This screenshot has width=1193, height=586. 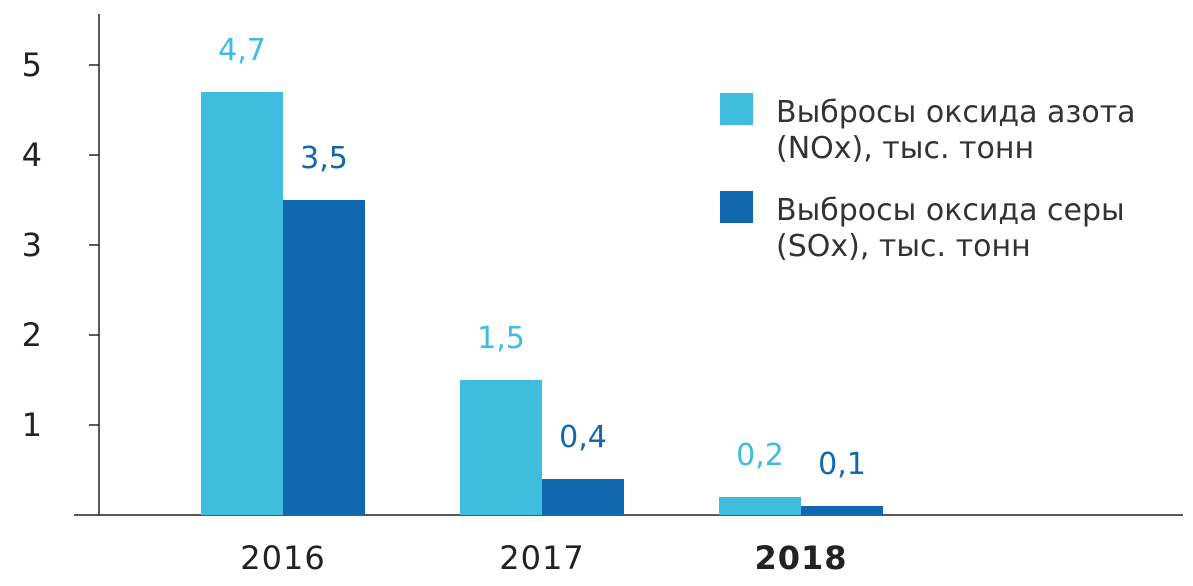 I want to click on x-tick-label: 2018, so click(x=800, y=558).